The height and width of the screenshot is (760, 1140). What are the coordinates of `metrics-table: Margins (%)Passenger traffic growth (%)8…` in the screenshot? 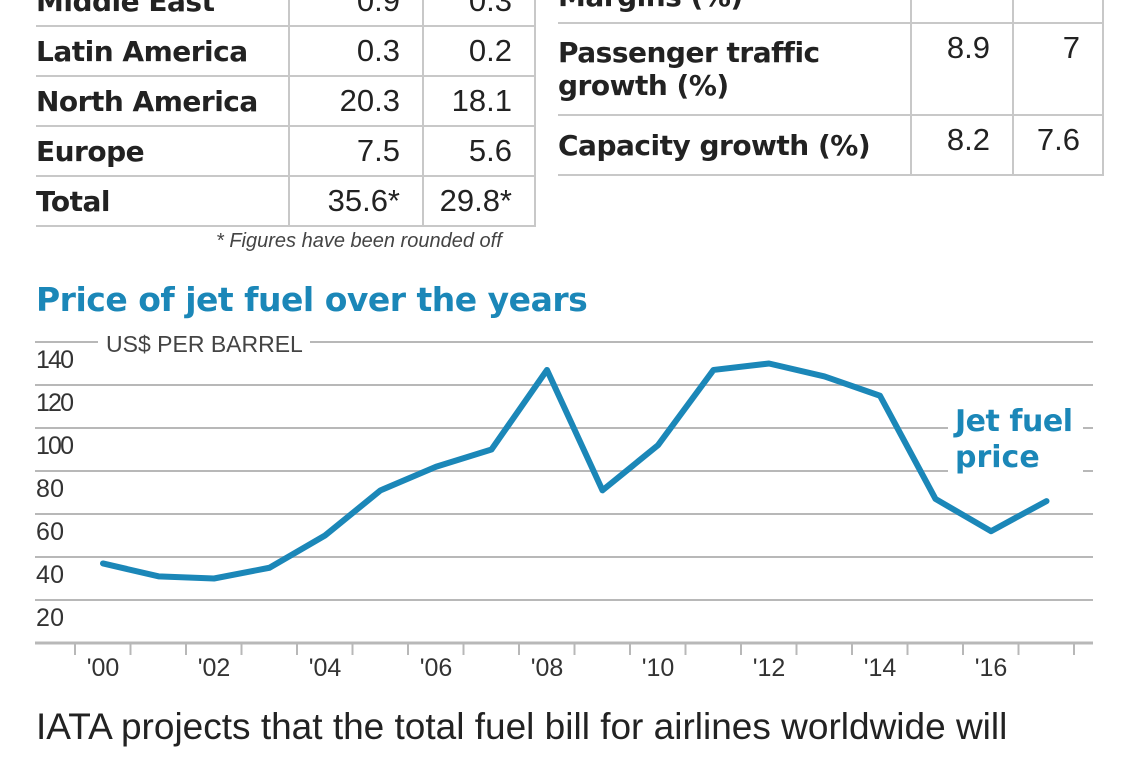 It's located at (831, 88).